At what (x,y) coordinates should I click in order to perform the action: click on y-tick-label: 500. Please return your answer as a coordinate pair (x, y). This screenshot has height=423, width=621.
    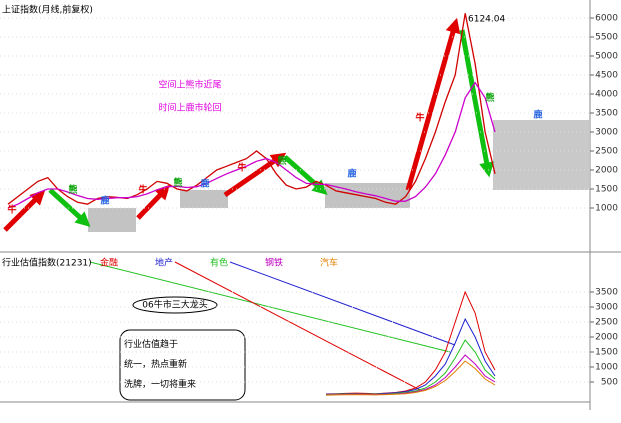
    Looking at the image, I should click on (609, 383).